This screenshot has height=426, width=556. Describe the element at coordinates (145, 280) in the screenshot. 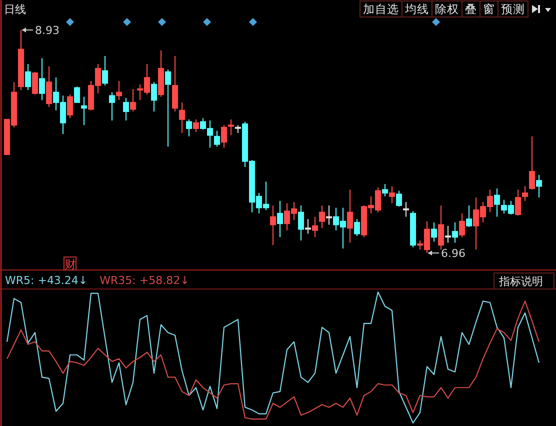

I see `text: WR35: +58.82↓` at that location.